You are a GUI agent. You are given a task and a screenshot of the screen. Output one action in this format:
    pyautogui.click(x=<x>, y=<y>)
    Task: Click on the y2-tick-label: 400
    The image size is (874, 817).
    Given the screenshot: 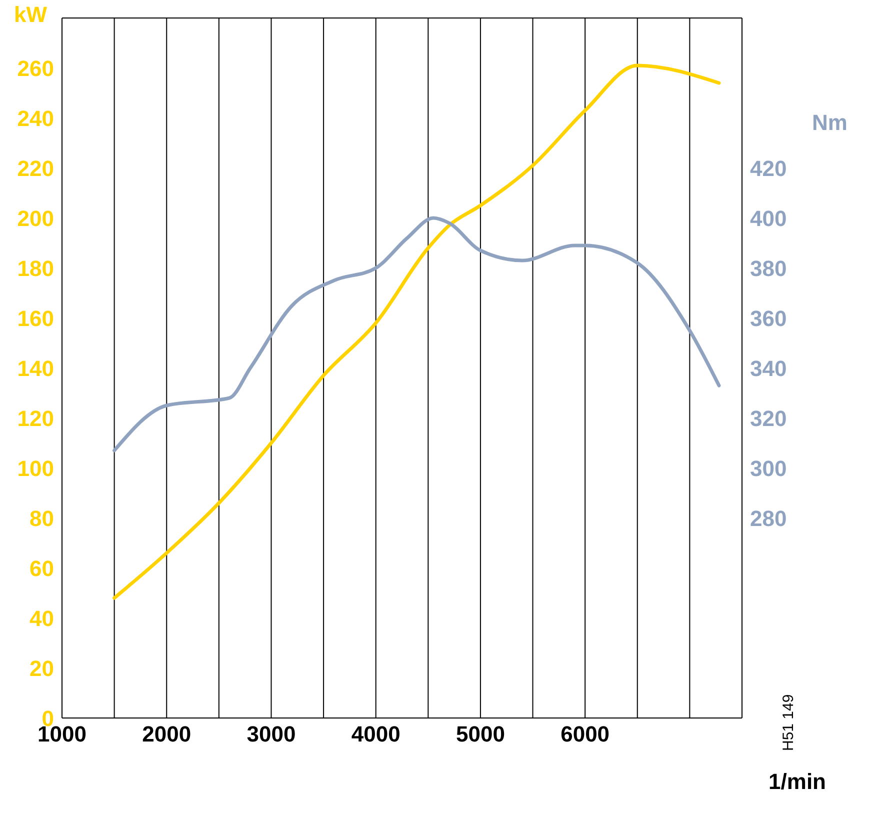 What is the action you would take?
    pyautogui.click(x=768, y=218)
    